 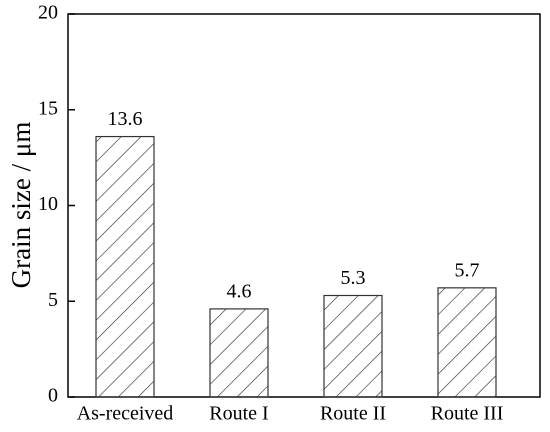 I want to click on y-tick-label: 20, so click(x=48, y=13).